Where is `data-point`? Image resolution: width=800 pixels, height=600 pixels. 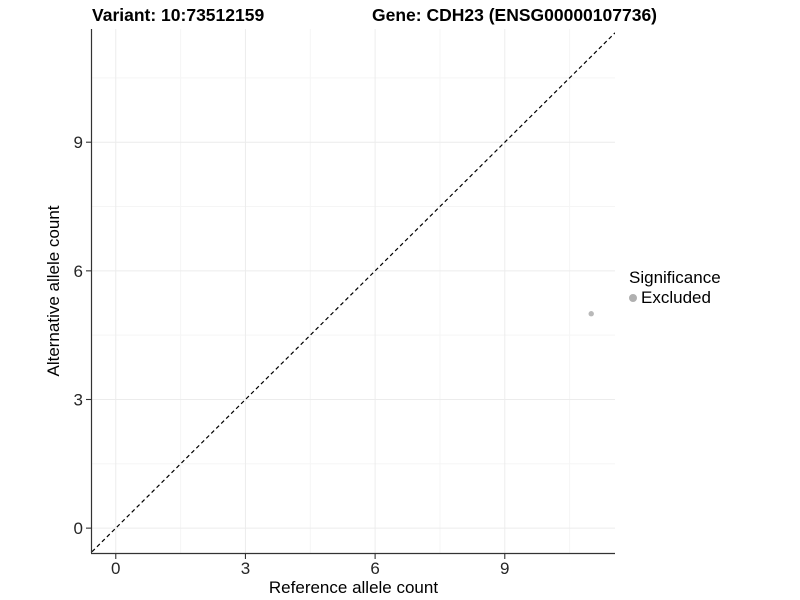
data-point is located at coordinates (591, 314).